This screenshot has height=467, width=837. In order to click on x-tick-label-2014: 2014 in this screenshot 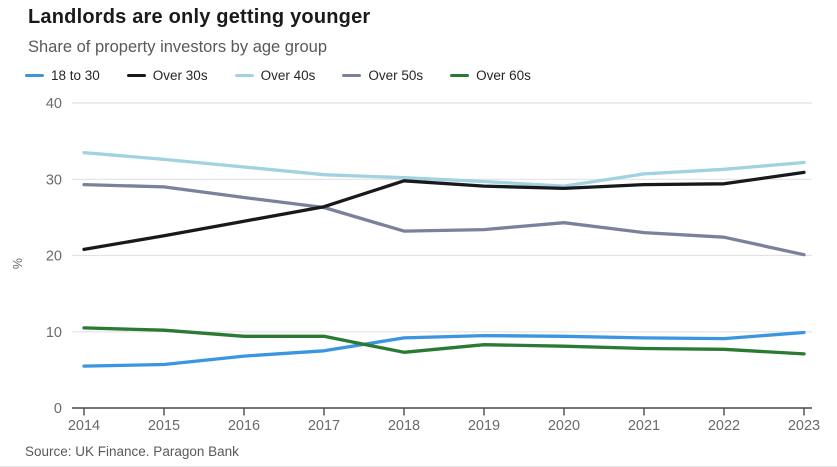, I will do `click(84, 426)`.